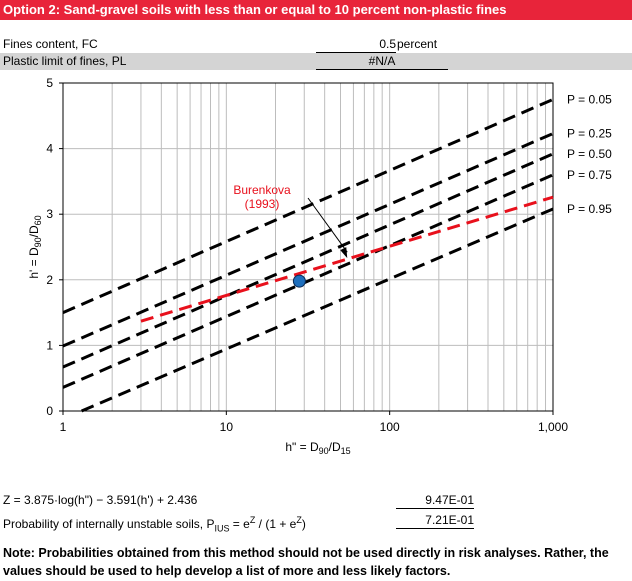  What do you see at coordinates (63, 427) in the screenshot?
I see `x-tick-label: 1` at bounding box center [63, 427].